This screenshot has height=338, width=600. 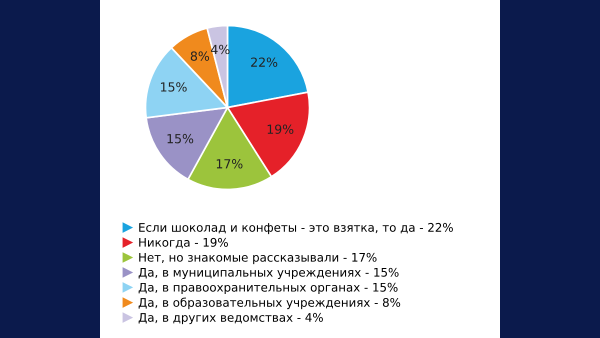 What do you see at coordinates (269, 304) in the screenshot?
I see `legend-label: Да, в образовательных учреждениях - 8%` at bounding box center [269, 304].